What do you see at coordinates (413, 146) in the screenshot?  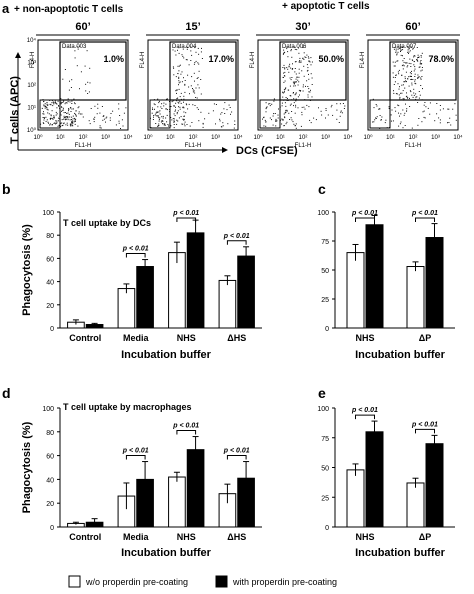 I see `flow-plot-x-channel: FL1-H` at bounding box center [413, 146].